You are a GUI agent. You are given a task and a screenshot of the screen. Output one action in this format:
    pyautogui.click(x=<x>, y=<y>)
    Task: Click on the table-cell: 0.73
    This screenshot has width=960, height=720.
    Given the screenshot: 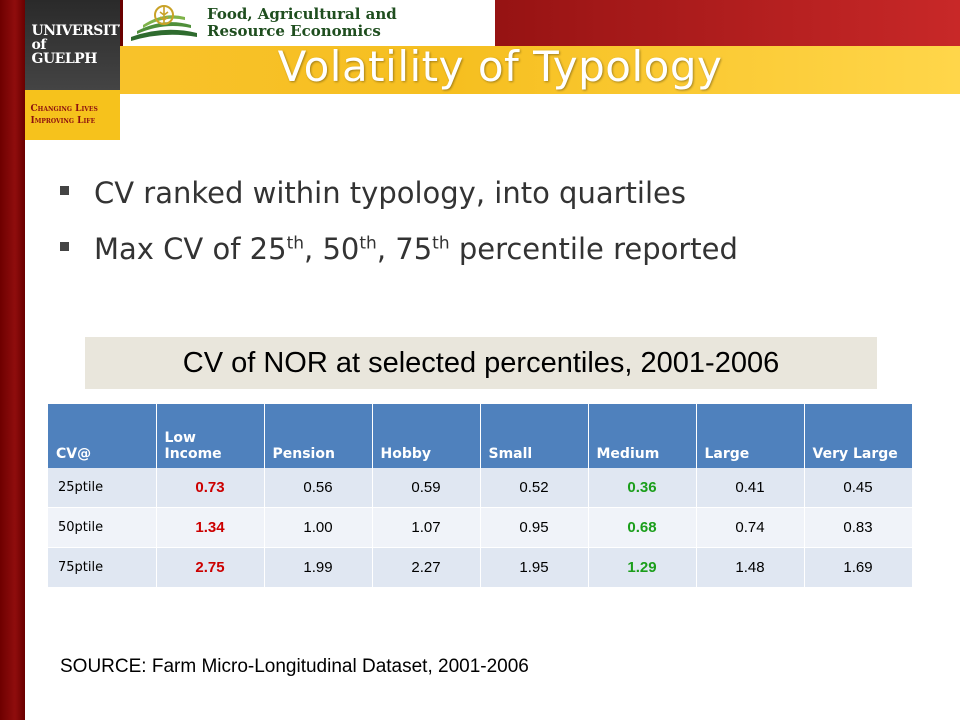 What is the action you would take?
    pyautogui.click(x=210, y=488)
    